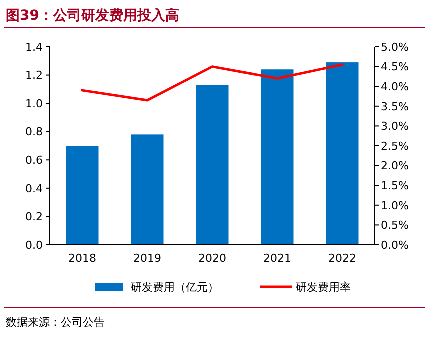 This screenshot has height=337, width=429. What do you see at coordinates (34, 217) in the screenshot?
I see `y-tick-label: 0.2` at bounding box center [34, 217].